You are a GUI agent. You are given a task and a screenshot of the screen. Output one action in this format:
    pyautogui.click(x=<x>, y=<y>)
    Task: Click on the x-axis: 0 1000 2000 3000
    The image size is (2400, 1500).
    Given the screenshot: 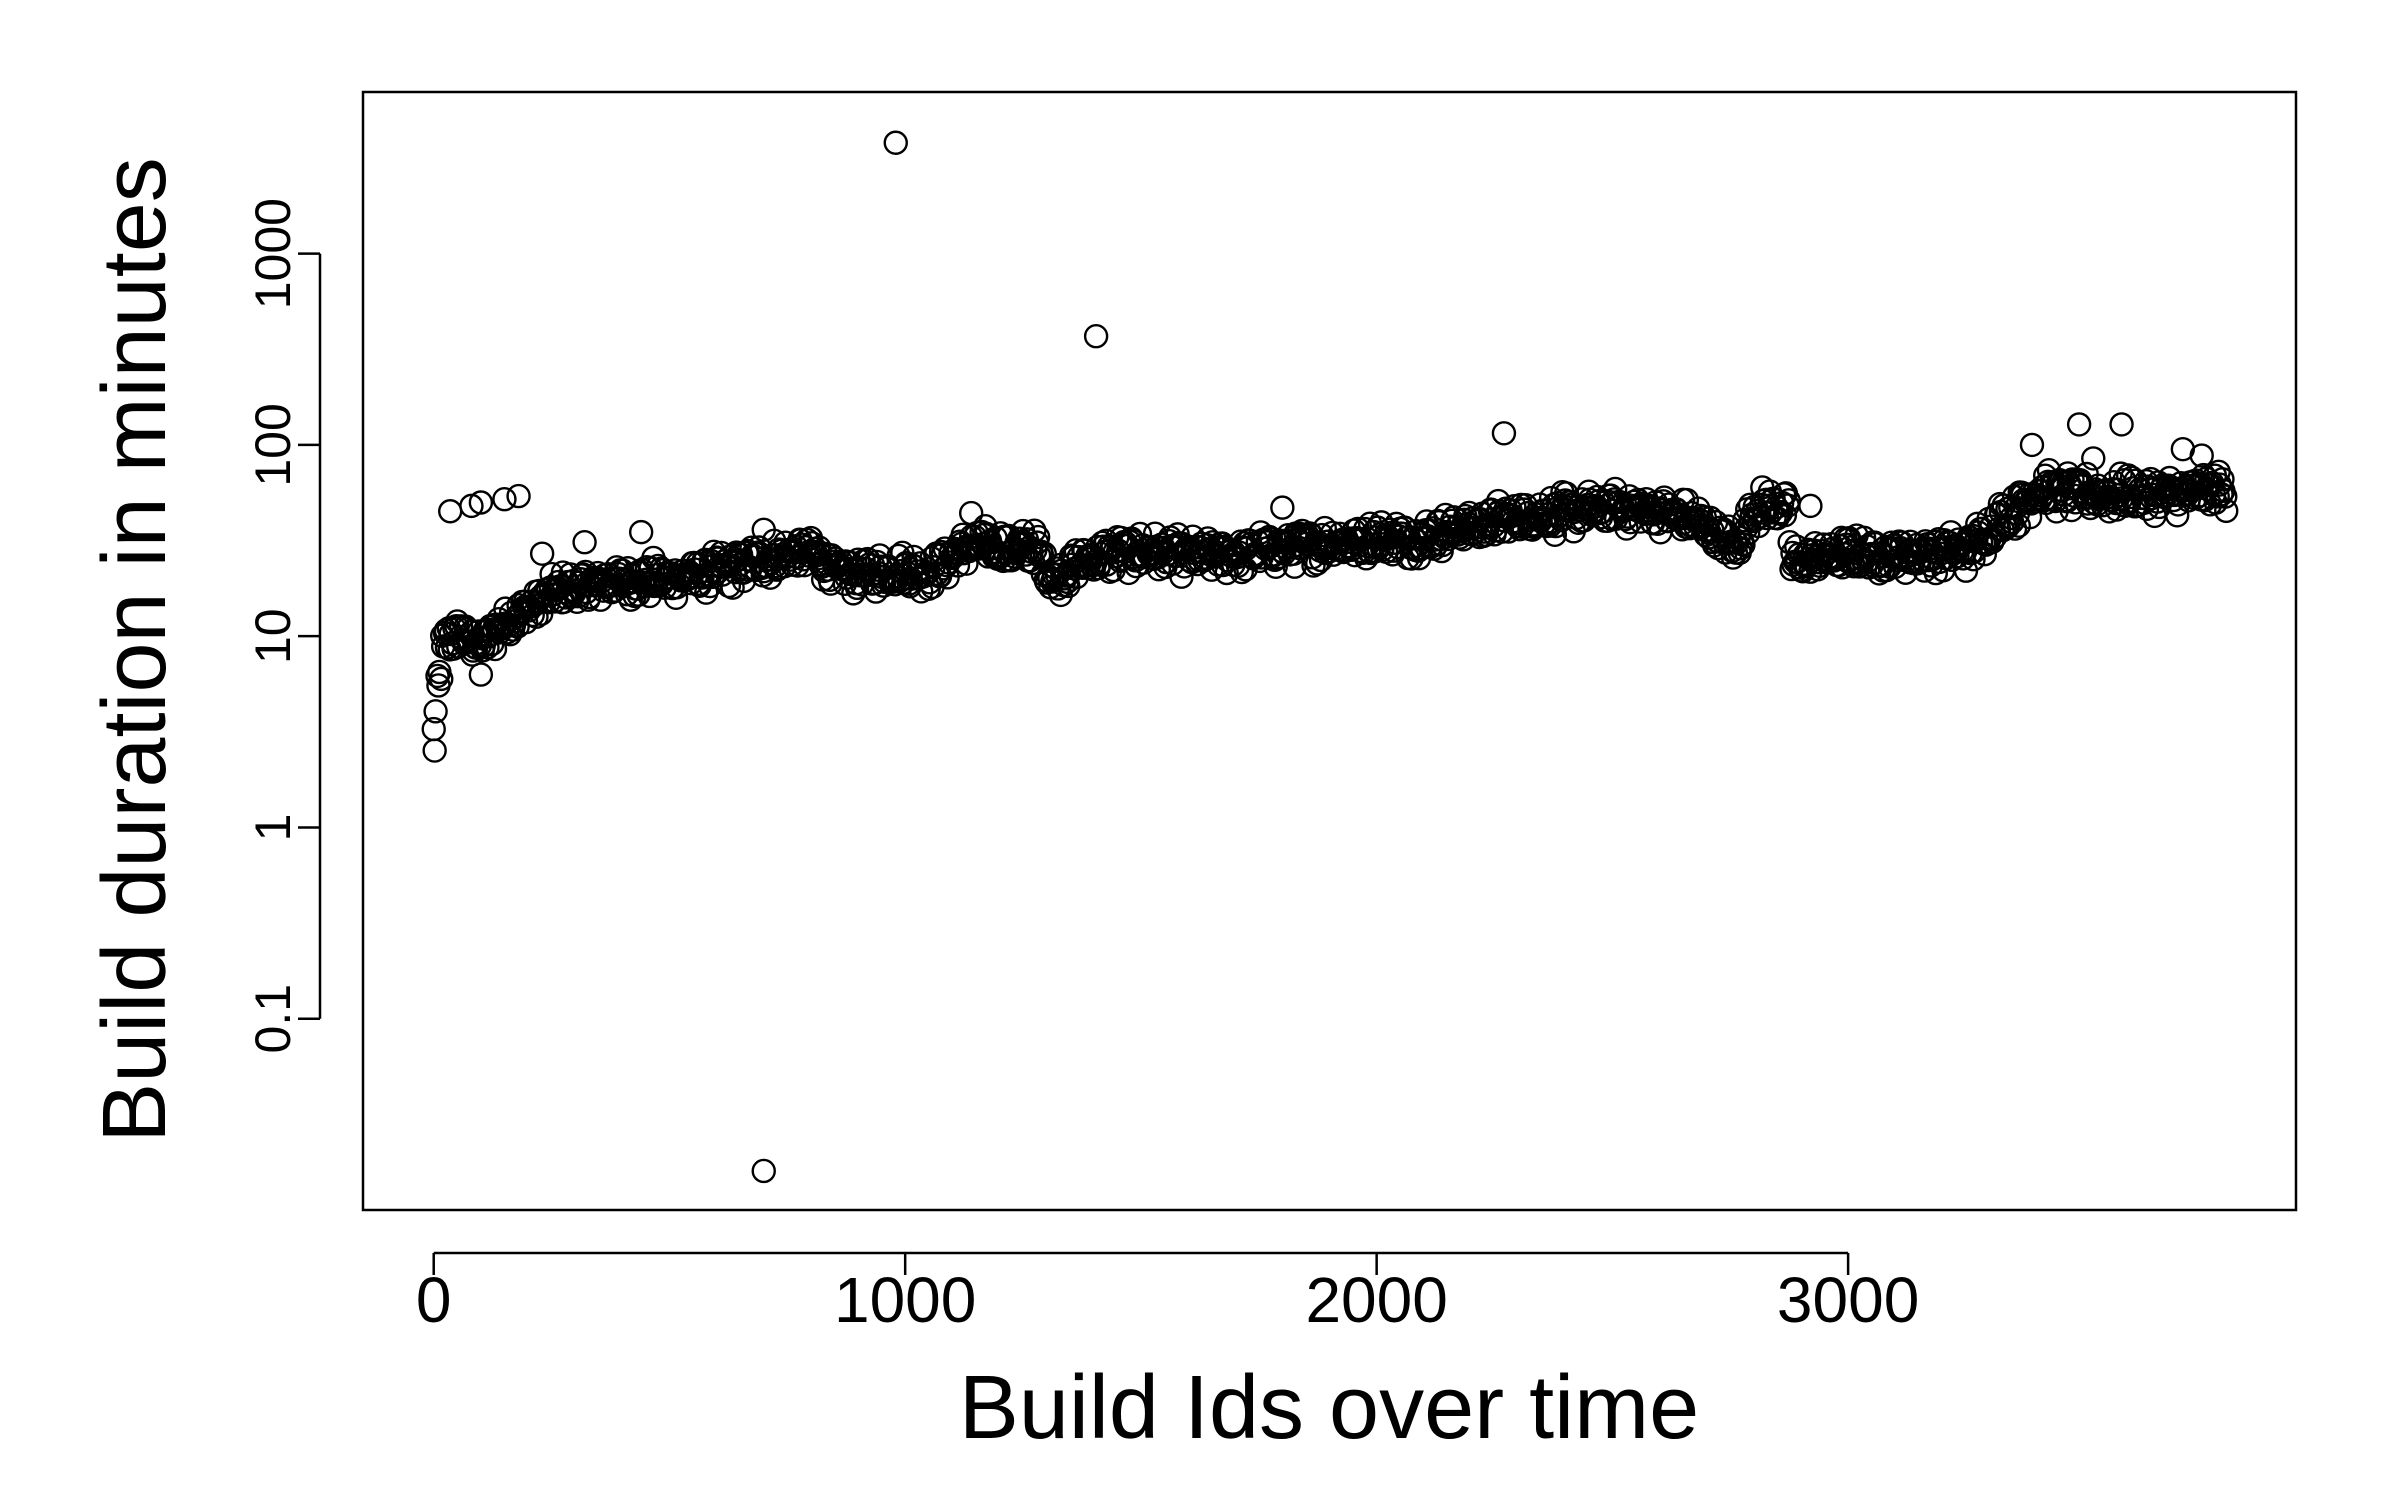 What is the action you would take?
    pyautogui.click(x=1167, y=1293)
    